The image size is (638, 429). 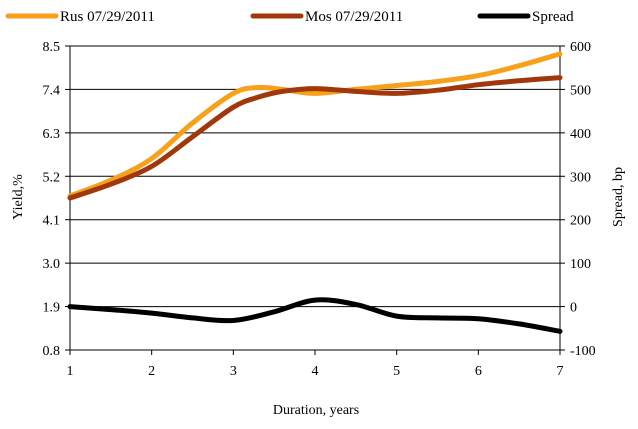 What do you see at coordinates (52, 177) in the screenshot?
I see `y-left-tick-label: 5.2` at bounding box center [52, 177].